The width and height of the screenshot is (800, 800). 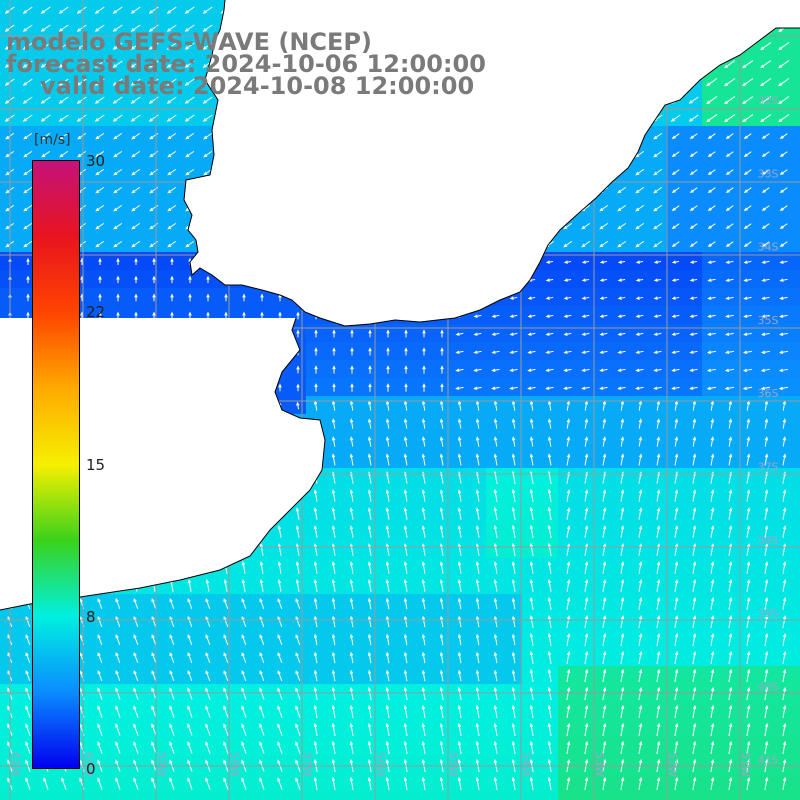 I want to click on longitude-label: 51W, so click(x=745, y=764).